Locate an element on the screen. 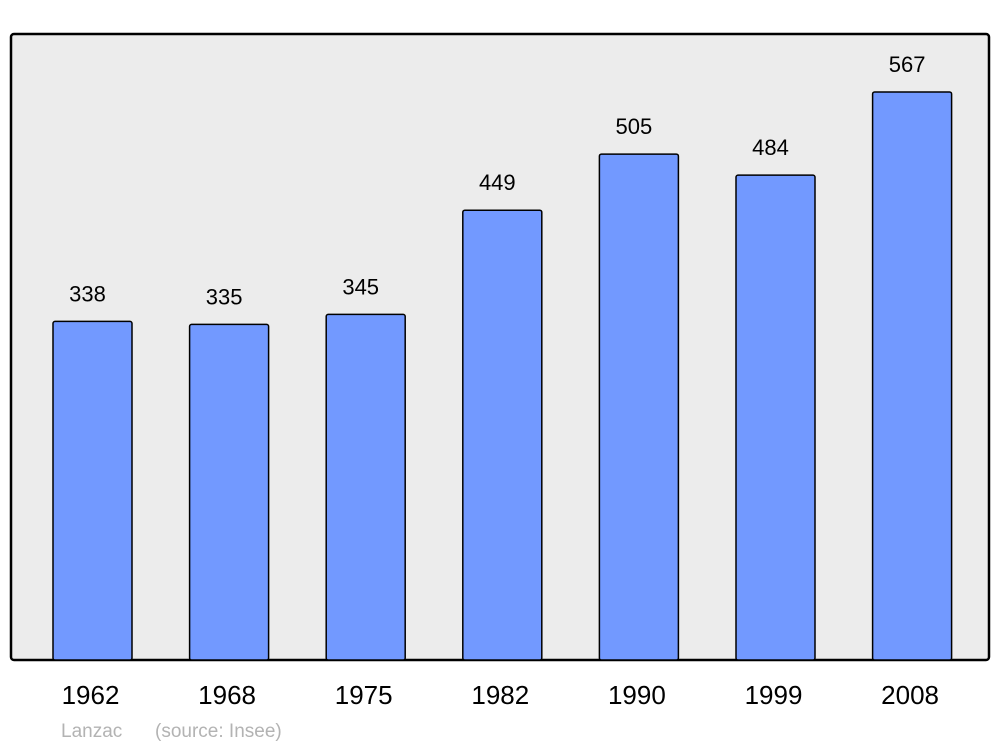 The height and width of the screenshot is (752, 1000). value-label-1975: 345 is located at coordinates (360, 286).